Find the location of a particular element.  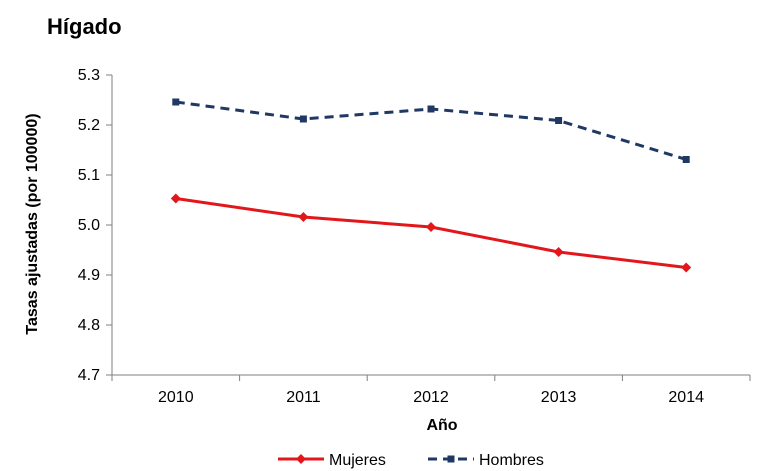

y-tick-label: 5.0 is located at coordinates (89, 225).